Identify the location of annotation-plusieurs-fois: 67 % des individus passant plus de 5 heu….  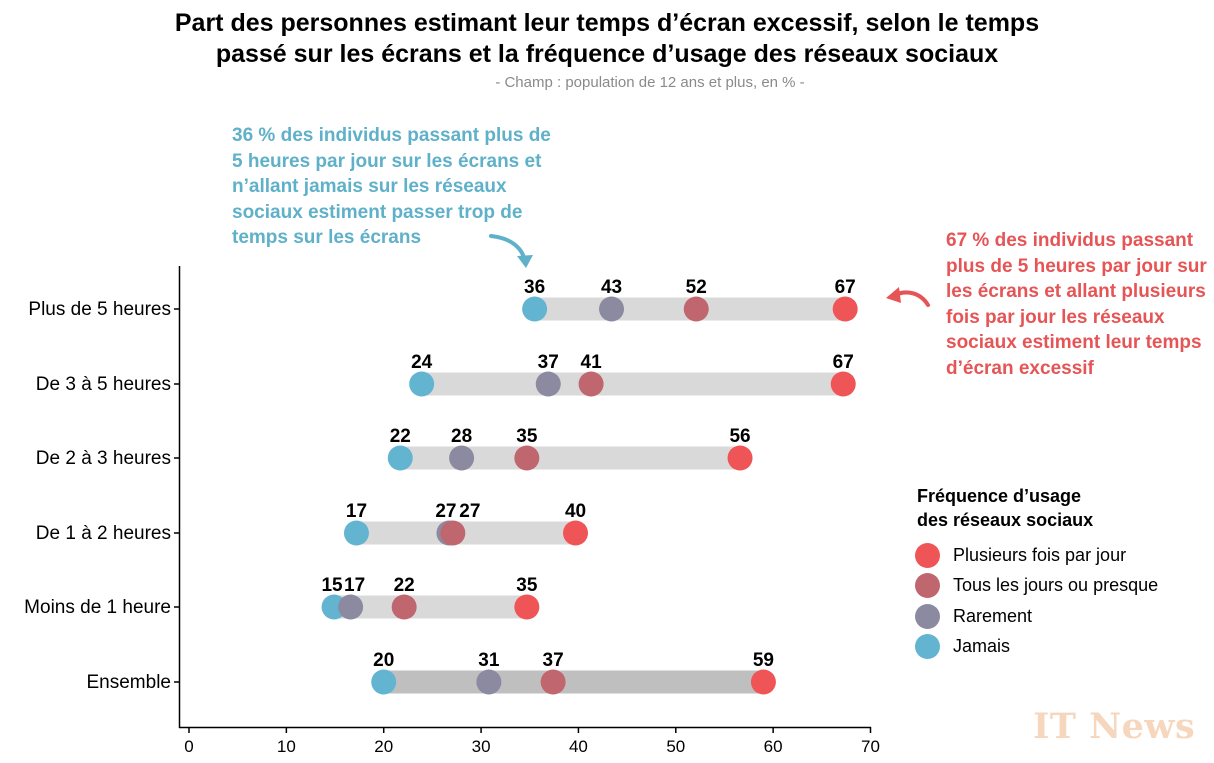
(1076, 304).